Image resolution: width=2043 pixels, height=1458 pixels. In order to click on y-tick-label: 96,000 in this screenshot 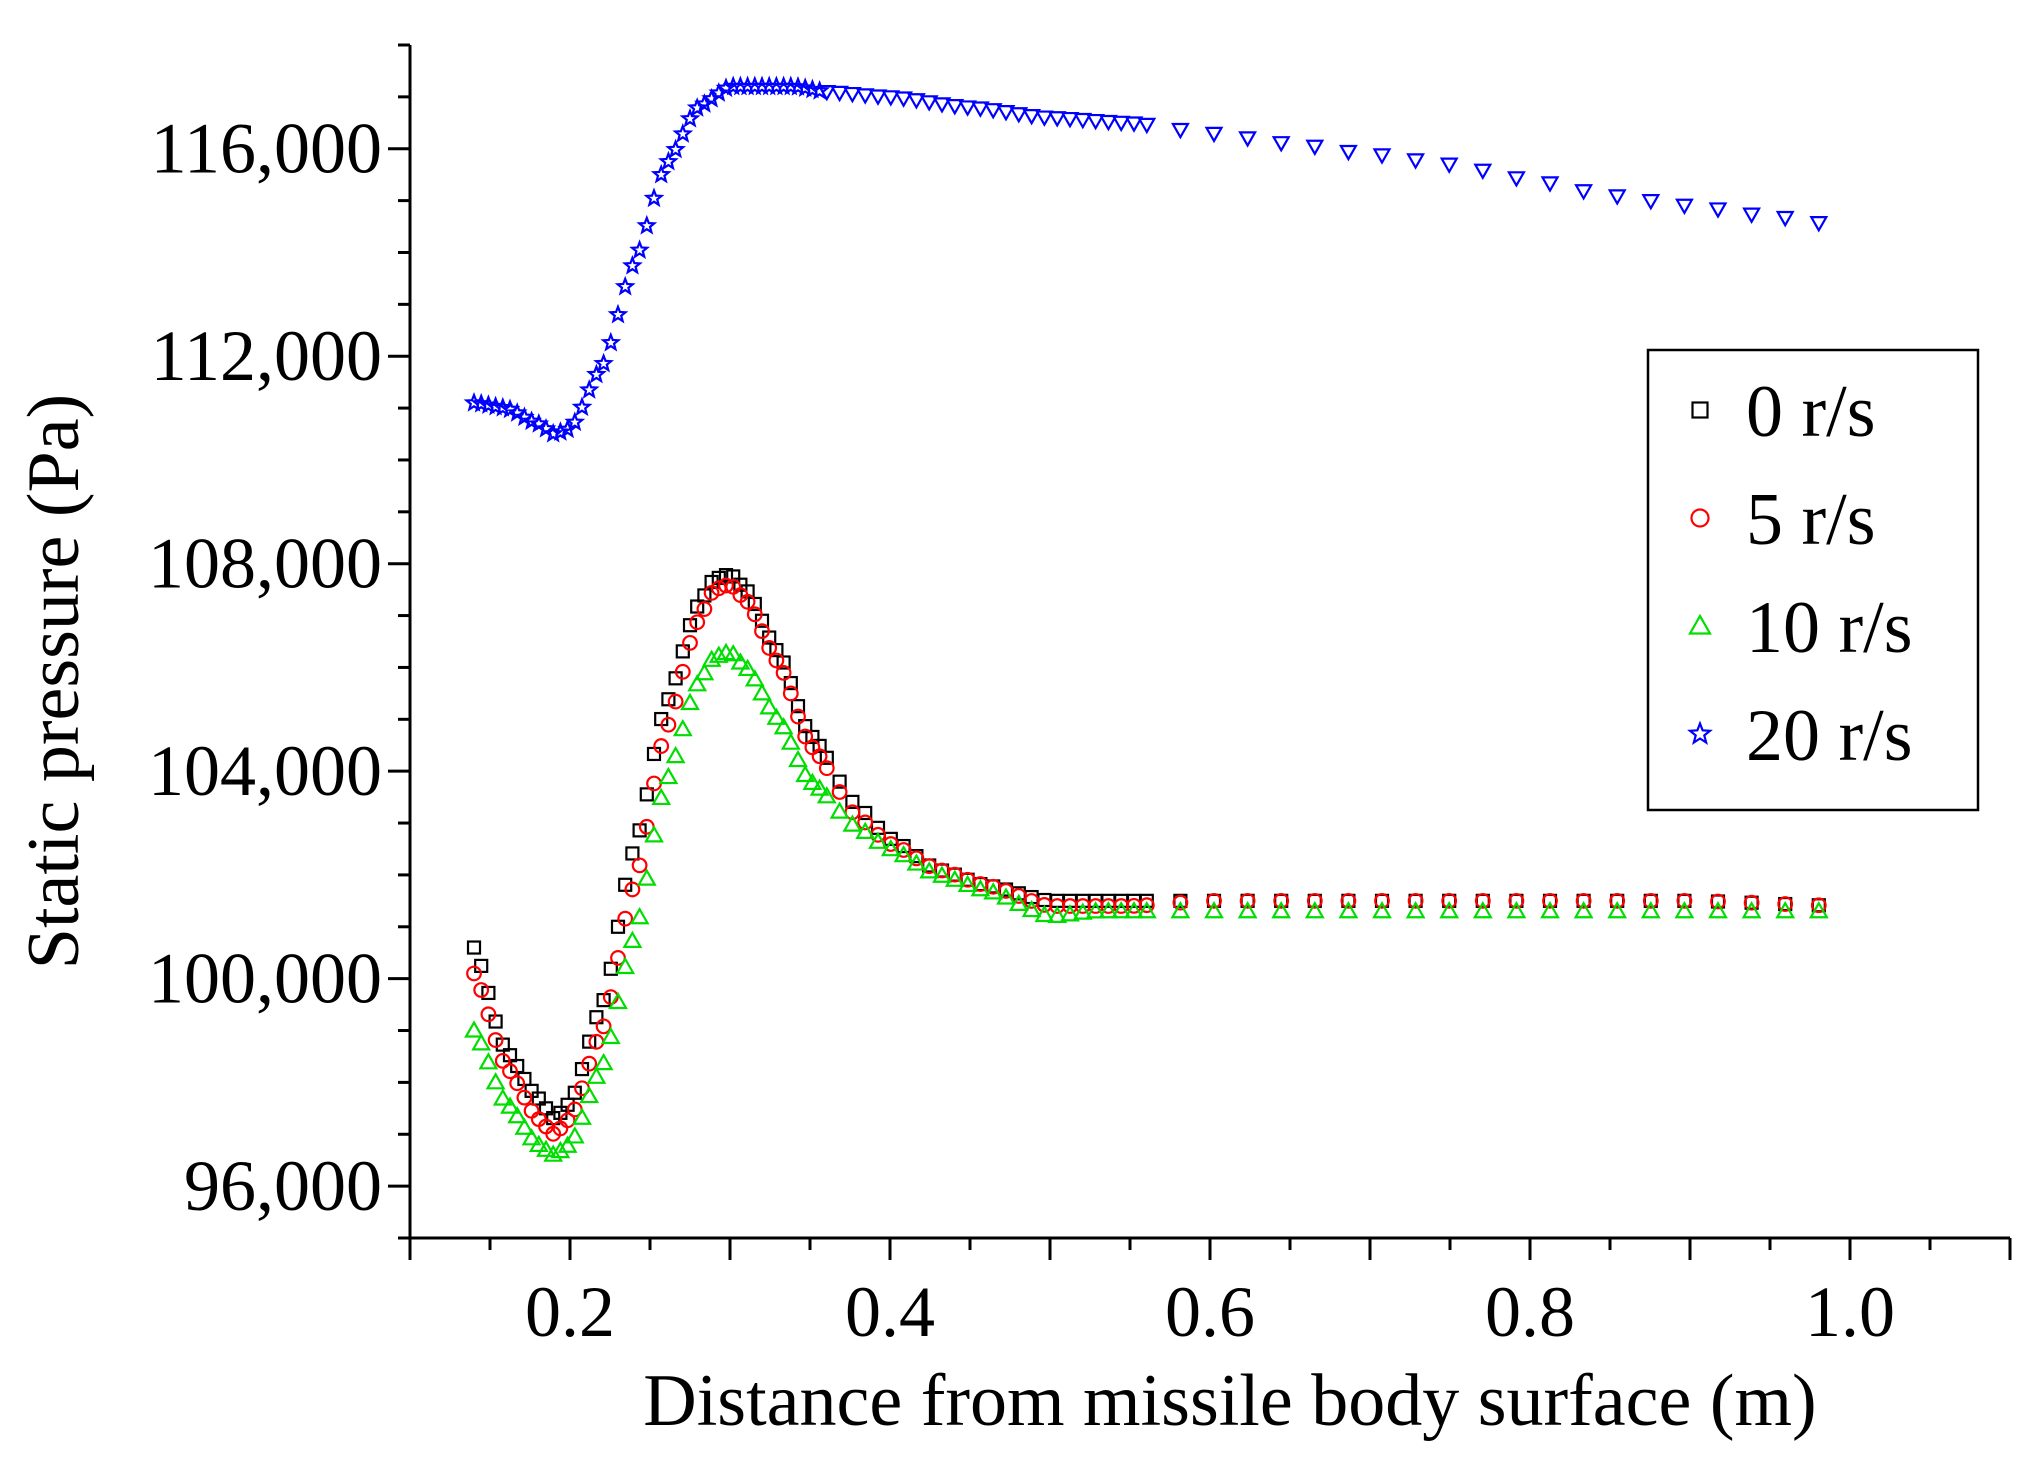, I will do `click(283, 1186)`.